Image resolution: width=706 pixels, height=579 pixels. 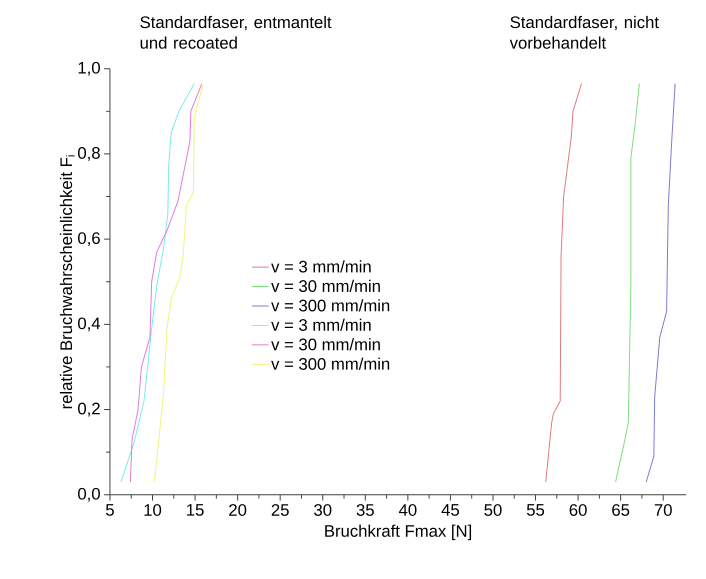 What do you see at coordinates (195, 510) in the screenshot?
I see `x-tick-label: 15` at bounding box center [195, 510].